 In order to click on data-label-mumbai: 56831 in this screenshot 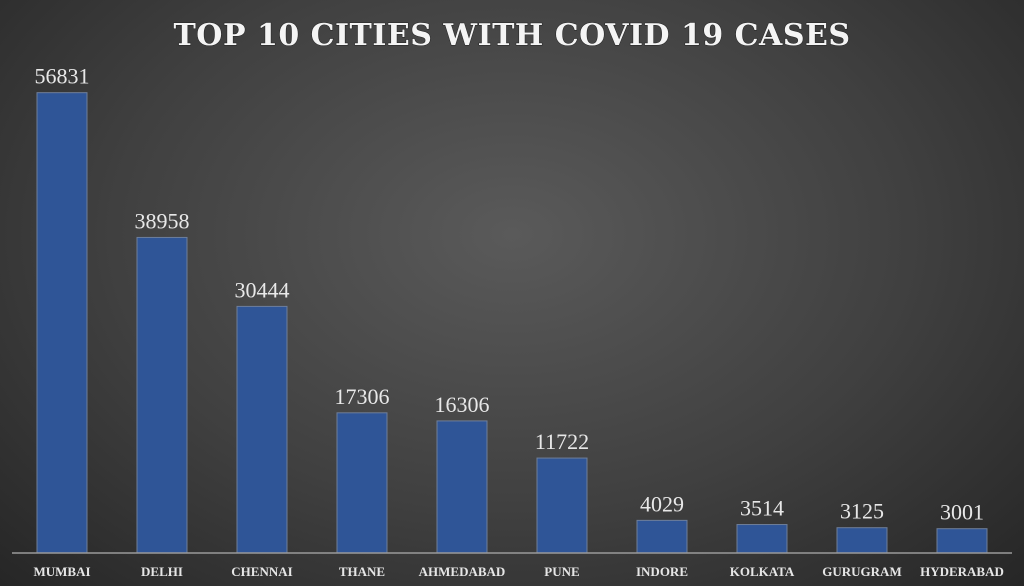, I will do `click(62, 76)`.